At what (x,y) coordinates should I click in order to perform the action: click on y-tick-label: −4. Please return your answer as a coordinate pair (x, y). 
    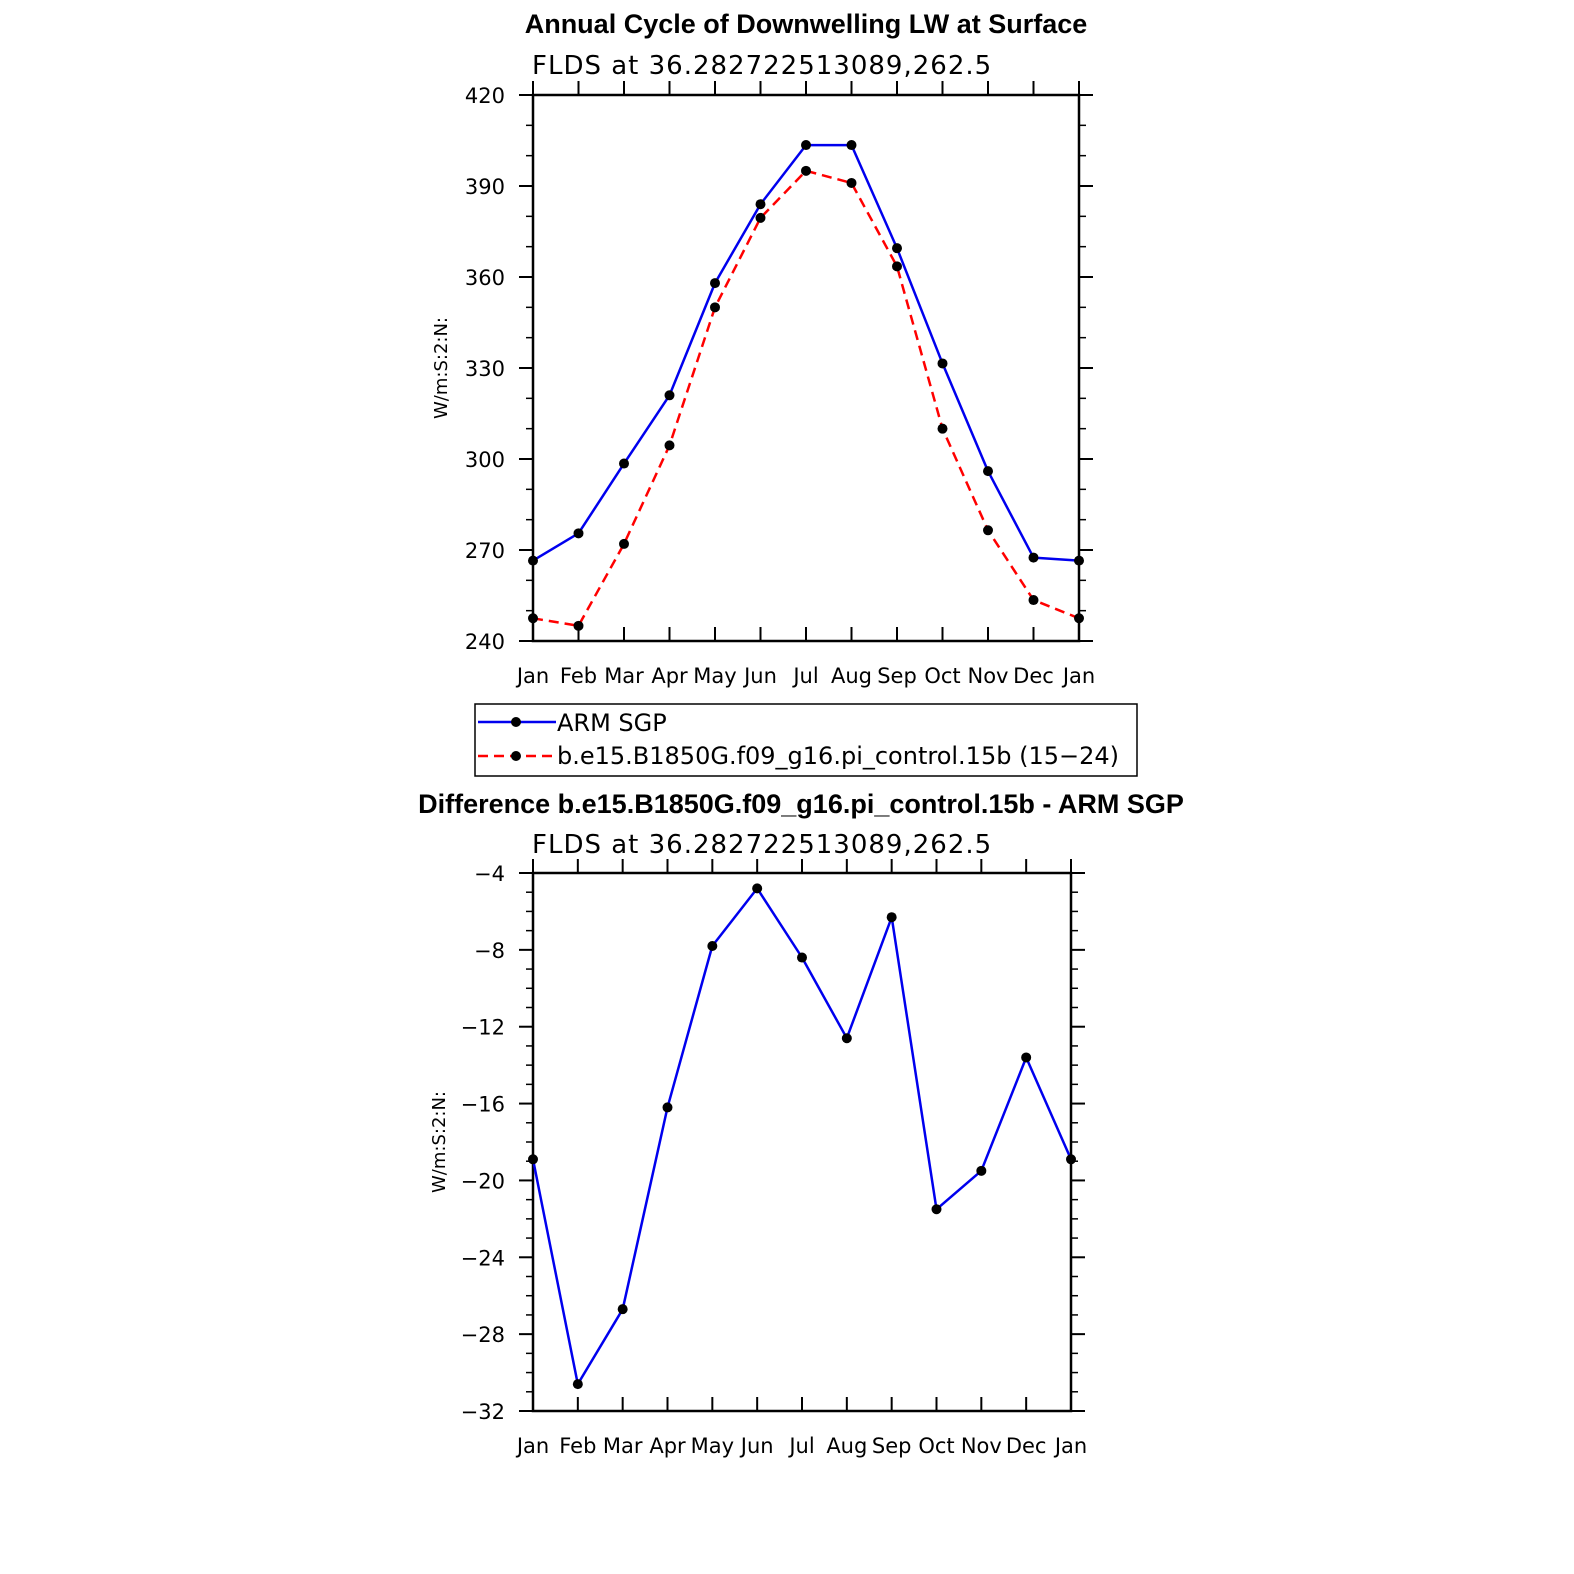
    Looking at the image, I should click on (489, 874).